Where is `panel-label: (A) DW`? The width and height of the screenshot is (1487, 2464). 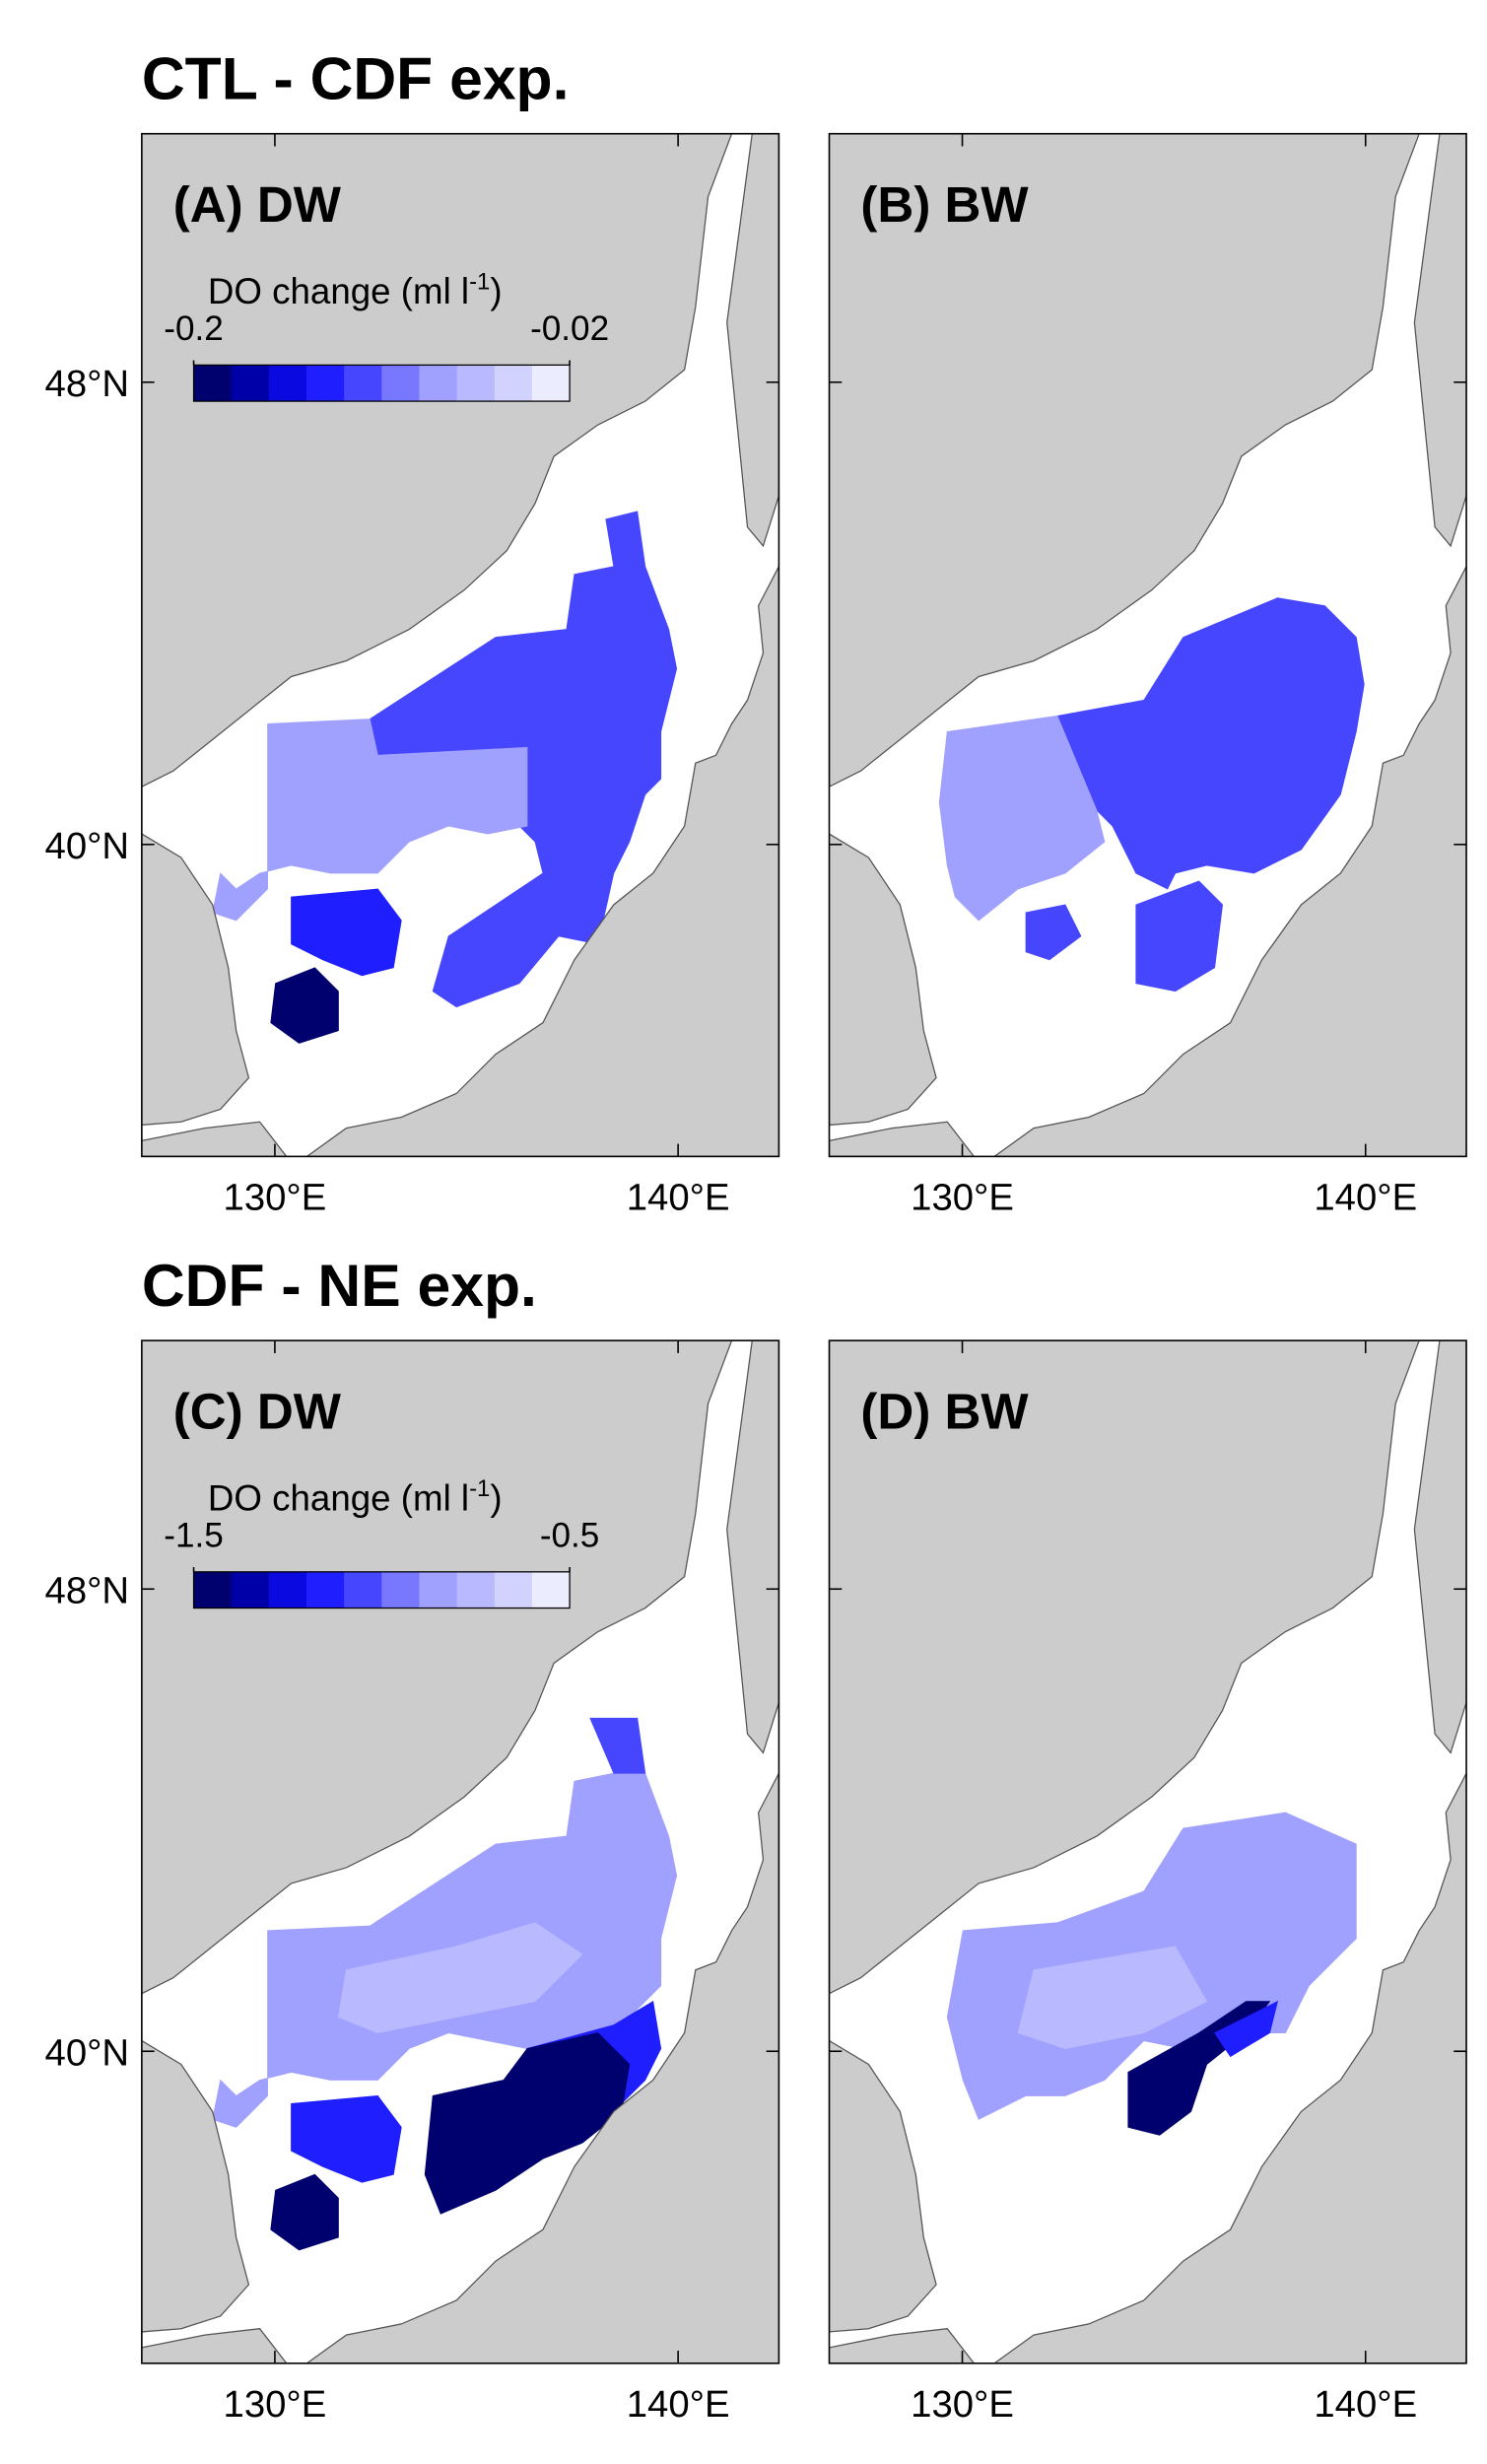
panel-label: (A) DW is located at coordinates (257, 204).